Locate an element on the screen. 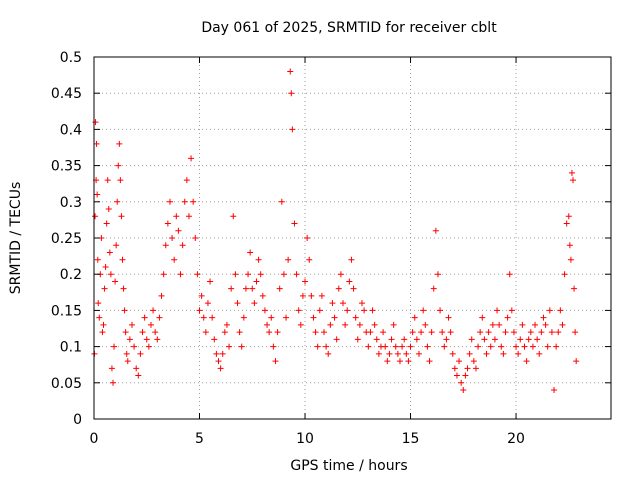 The width and height of the screenshot is (640, 480). y-tick-label: 0 is located at coordinates (77, 420).